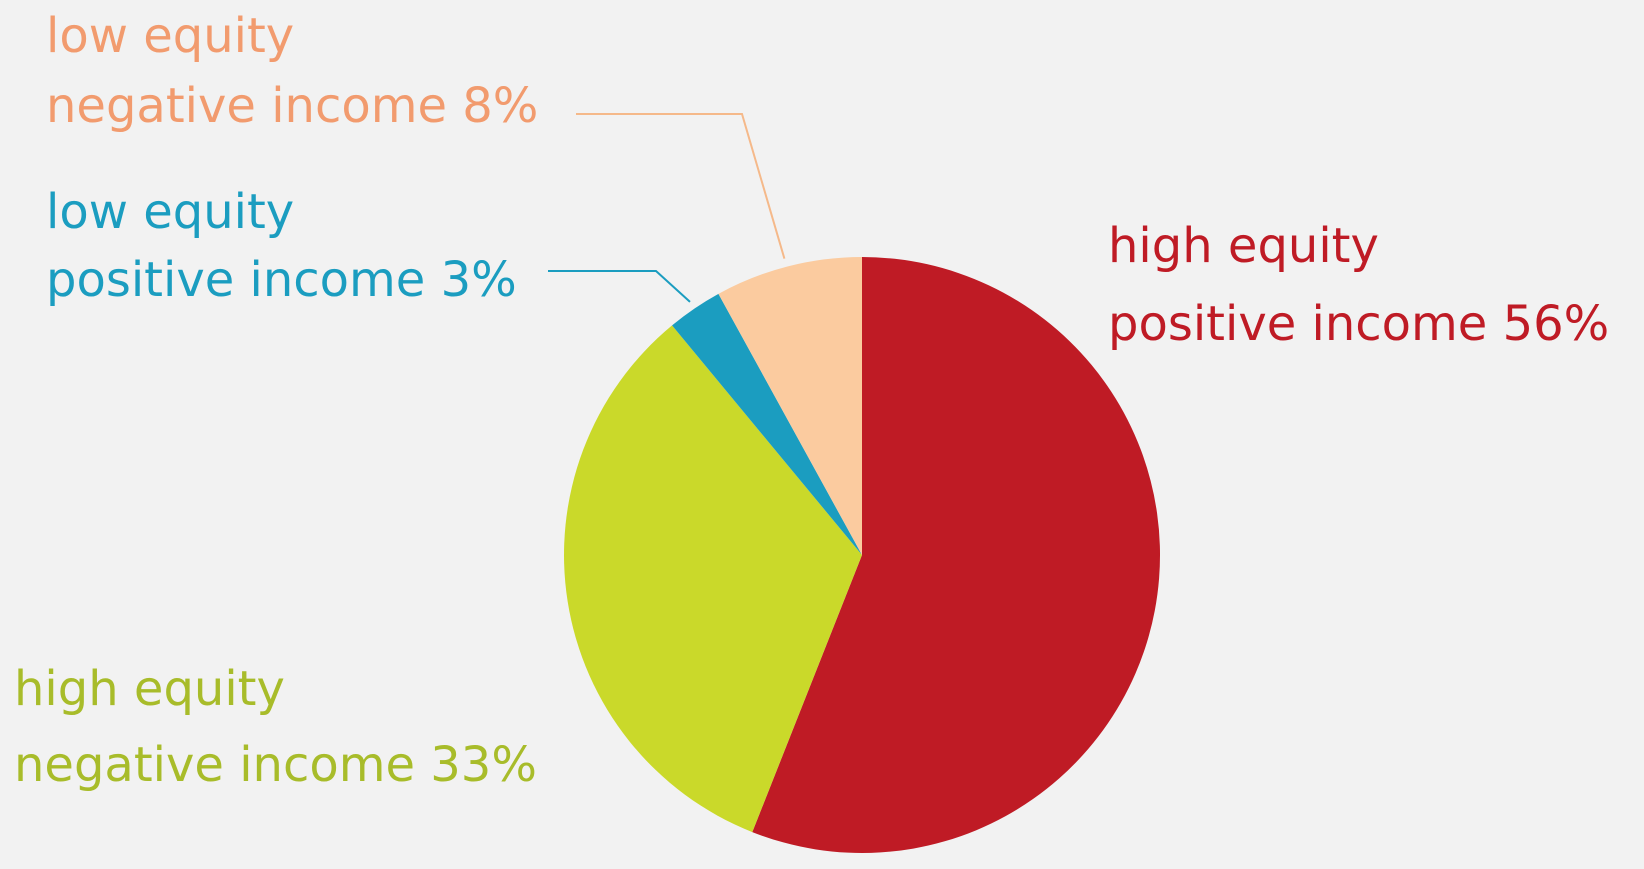 Image resolution: width=1644 pixels, height=869 pixels. Describe the element at coordinates (790, 406) in the screenshot. I see `pie-slice-low-equity-negative-income` at that location.